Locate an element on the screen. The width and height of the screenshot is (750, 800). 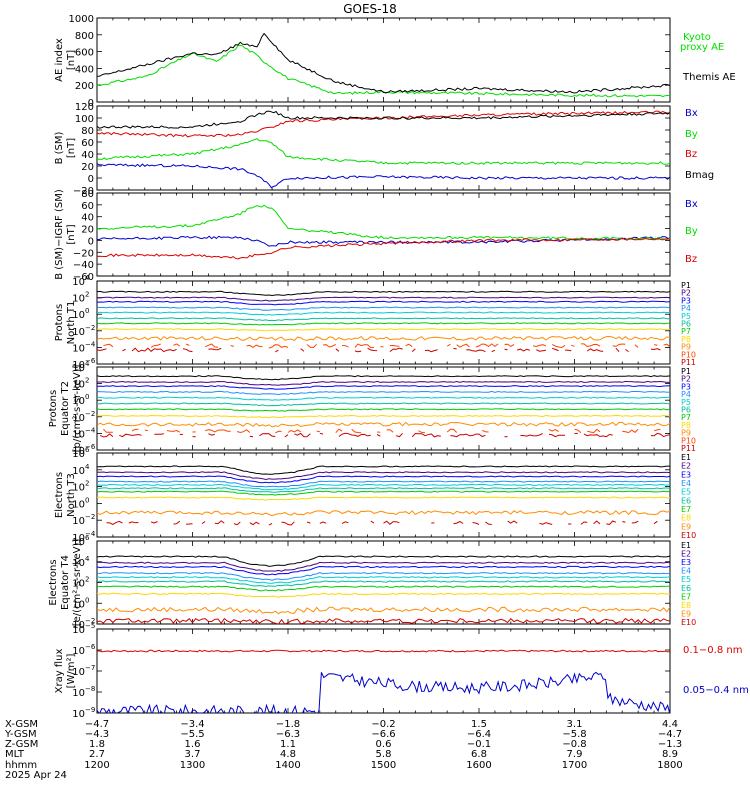
x-axis-value: 1800 is located at coordinates (669, 765).